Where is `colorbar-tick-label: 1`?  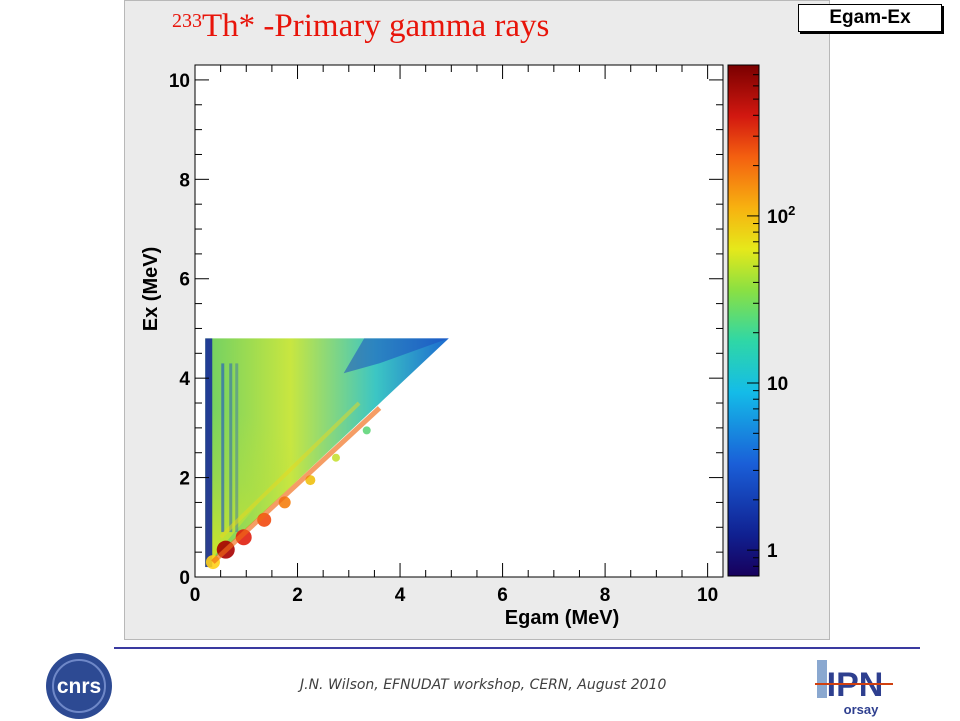 colorbar-tick-label: 1 is located at coordinates (772, 551).